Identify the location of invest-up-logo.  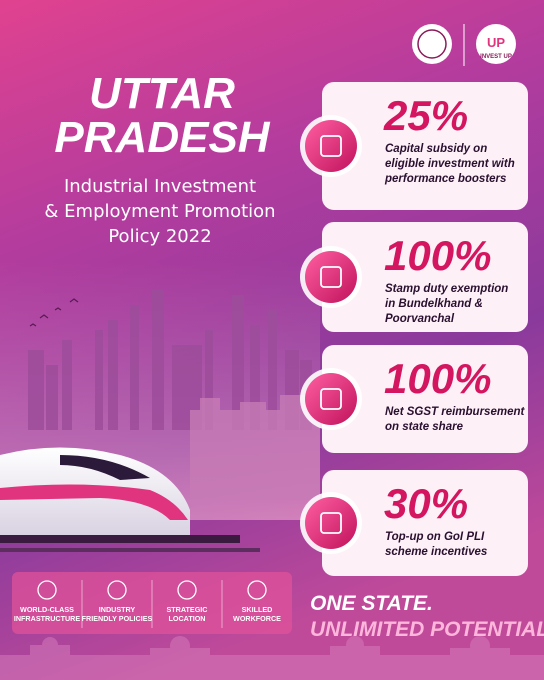
(496, 44).